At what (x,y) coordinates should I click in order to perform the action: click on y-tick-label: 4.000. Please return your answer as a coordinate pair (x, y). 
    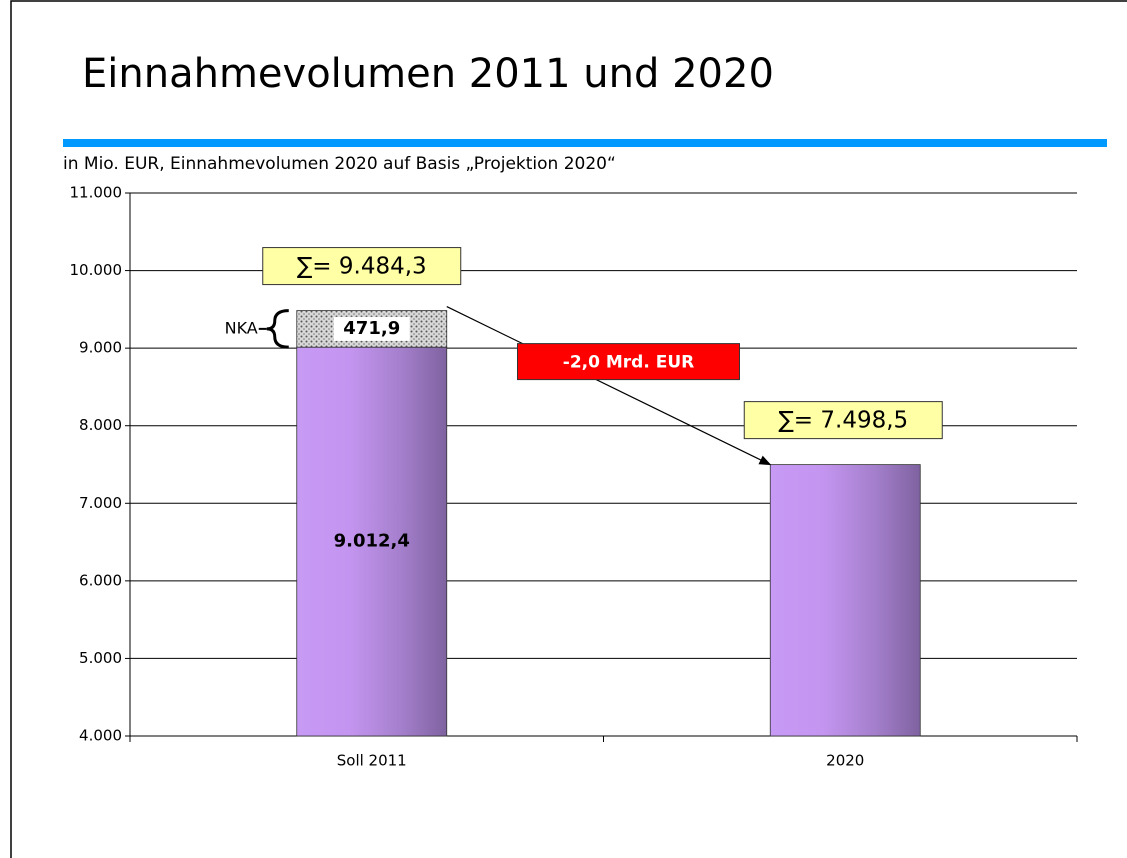
    Looking at the image, I should click on (100, 736).